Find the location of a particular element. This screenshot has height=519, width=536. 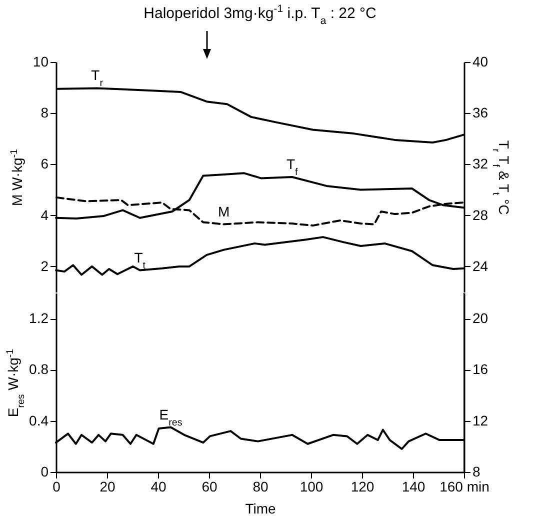

y-tick-label: 4 is located at coordinates (44, 214).